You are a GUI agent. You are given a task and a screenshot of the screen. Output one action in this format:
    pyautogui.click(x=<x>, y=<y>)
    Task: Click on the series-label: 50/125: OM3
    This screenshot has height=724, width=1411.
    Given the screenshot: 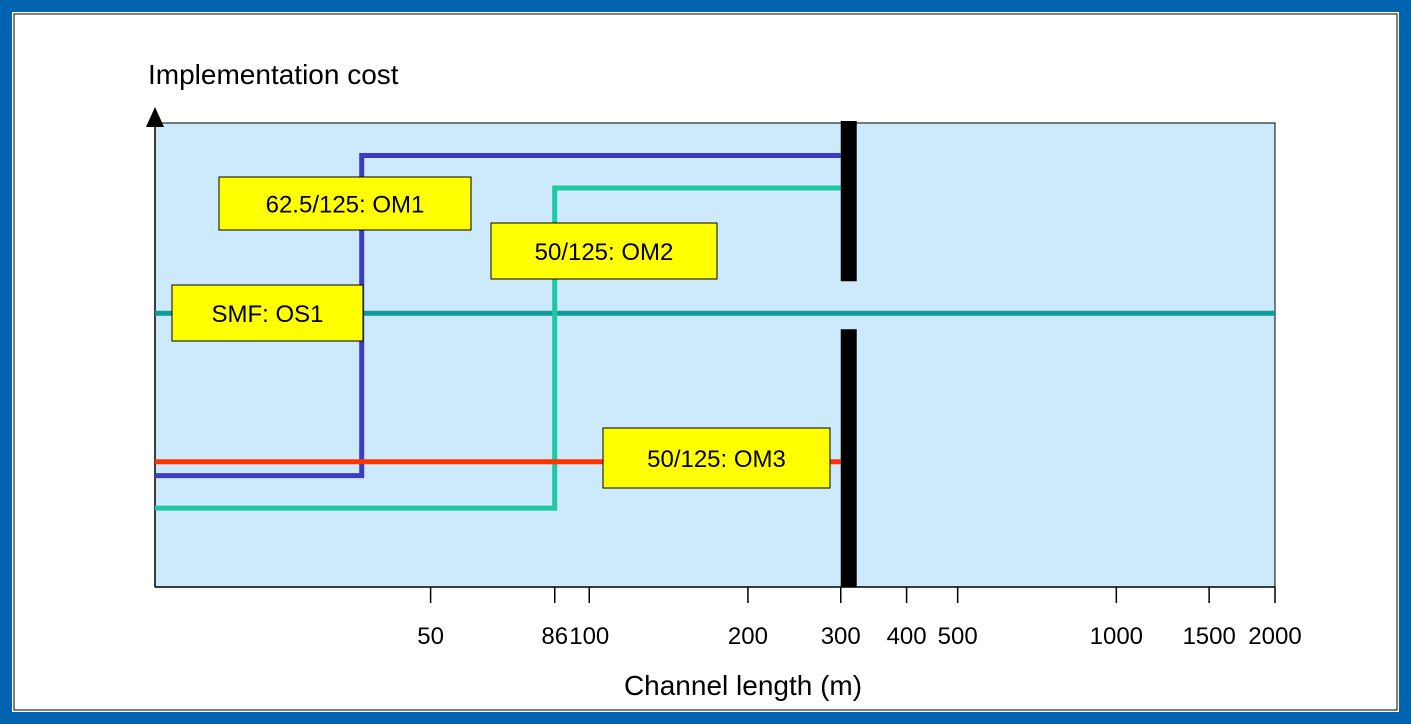 What is the action you would take?
    pyautogui.click(x=716, y=459)
    